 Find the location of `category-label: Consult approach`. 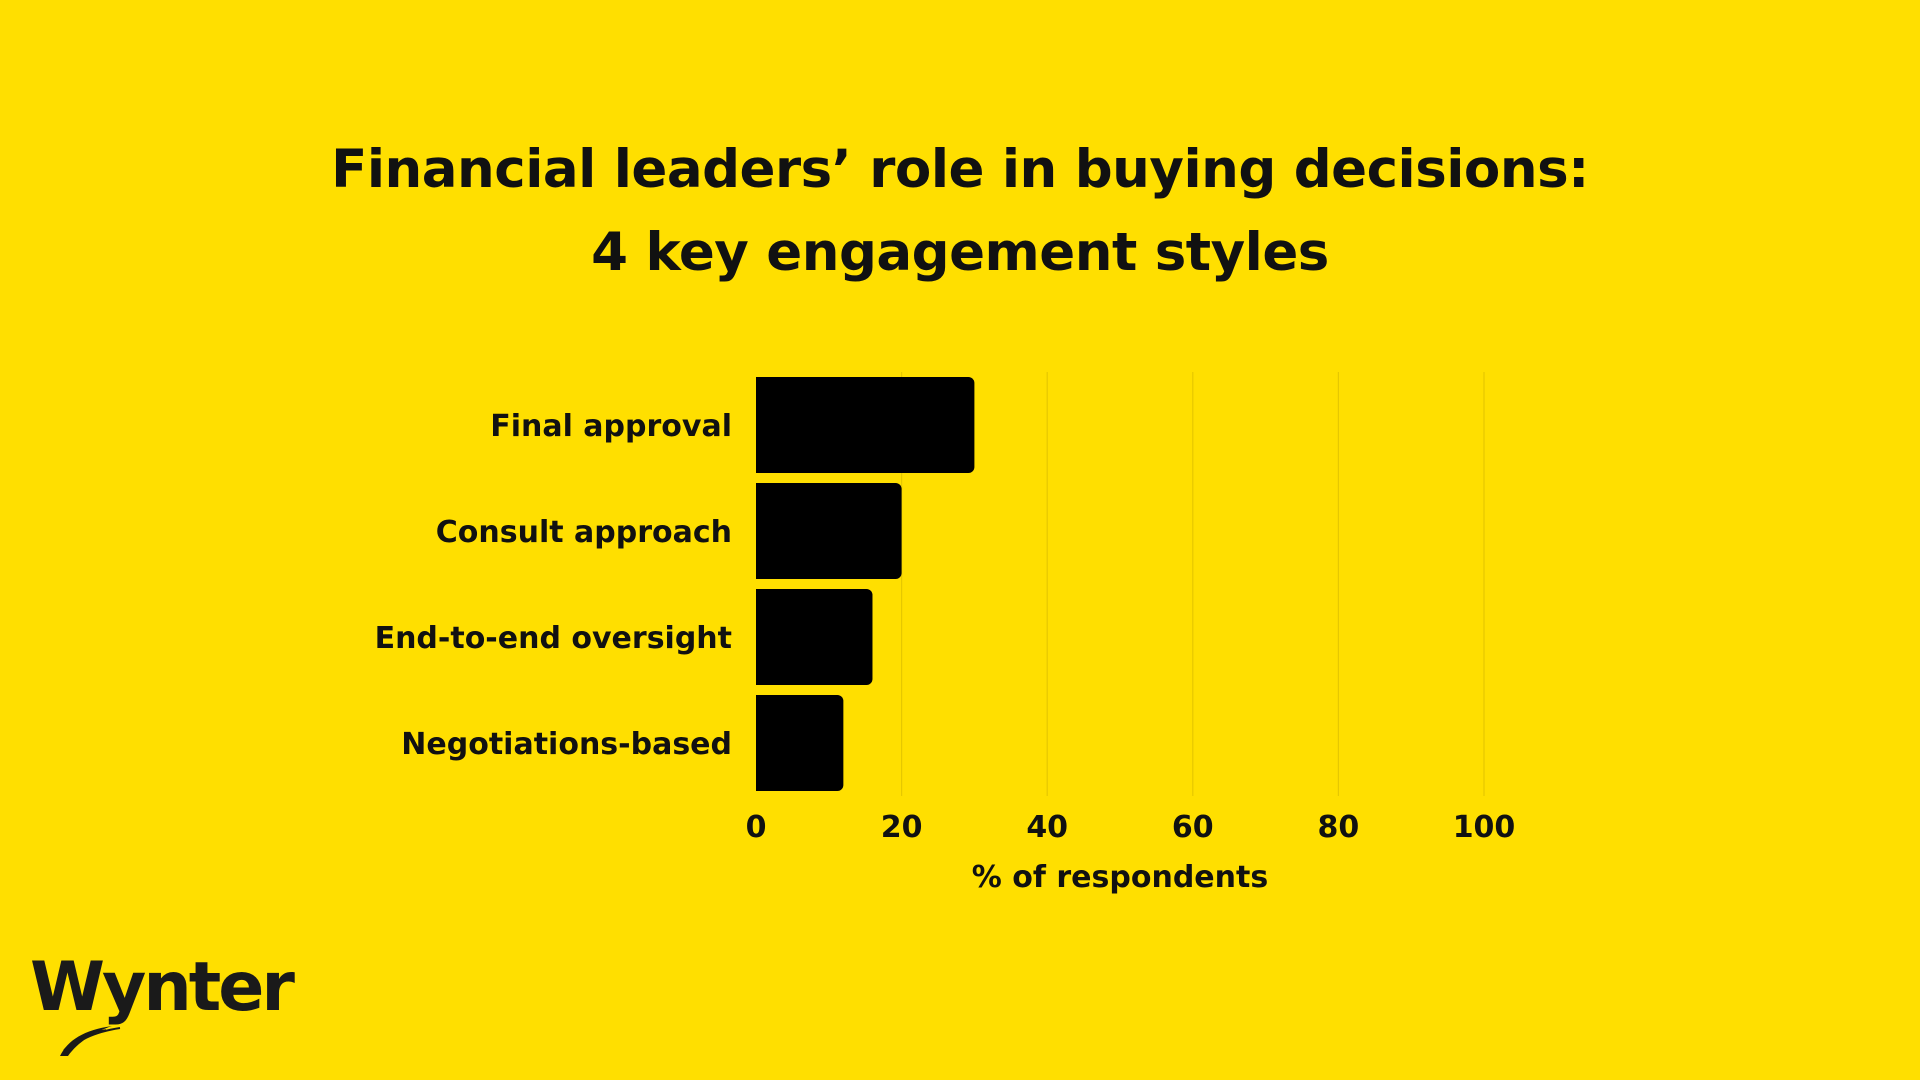

category-label: Consult approach is located at coordinates (584, 532).